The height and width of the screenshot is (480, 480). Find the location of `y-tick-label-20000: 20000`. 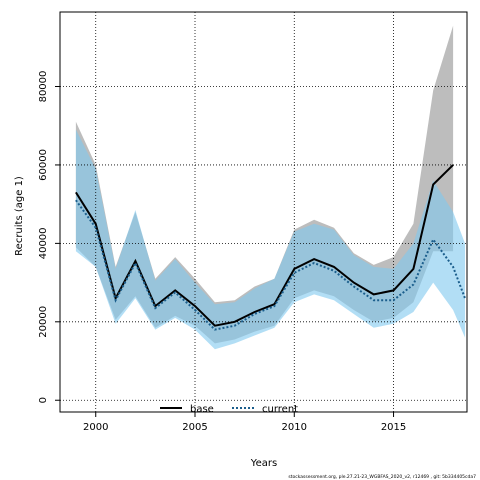

y-tick-label-20000: 20000 is located at coordinates (43, 322).